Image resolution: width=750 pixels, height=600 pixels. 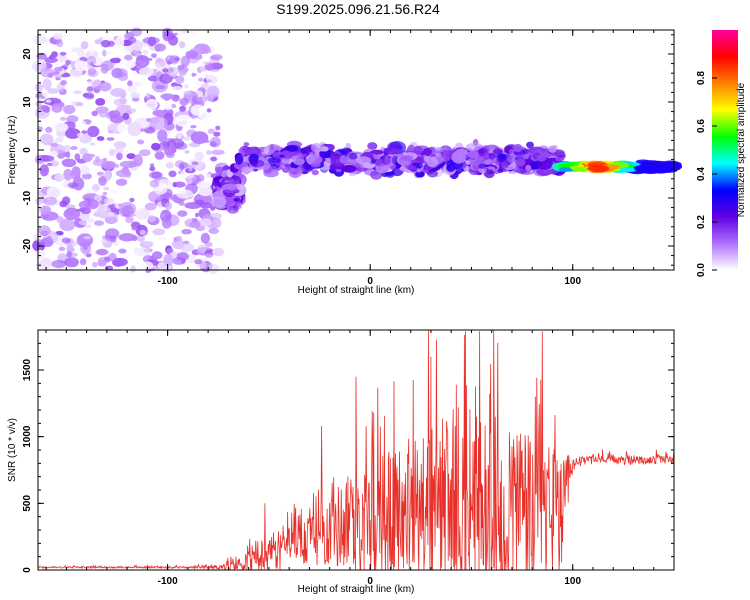 I want to click on y-tick-label: 20, so click(x=27, y=54).